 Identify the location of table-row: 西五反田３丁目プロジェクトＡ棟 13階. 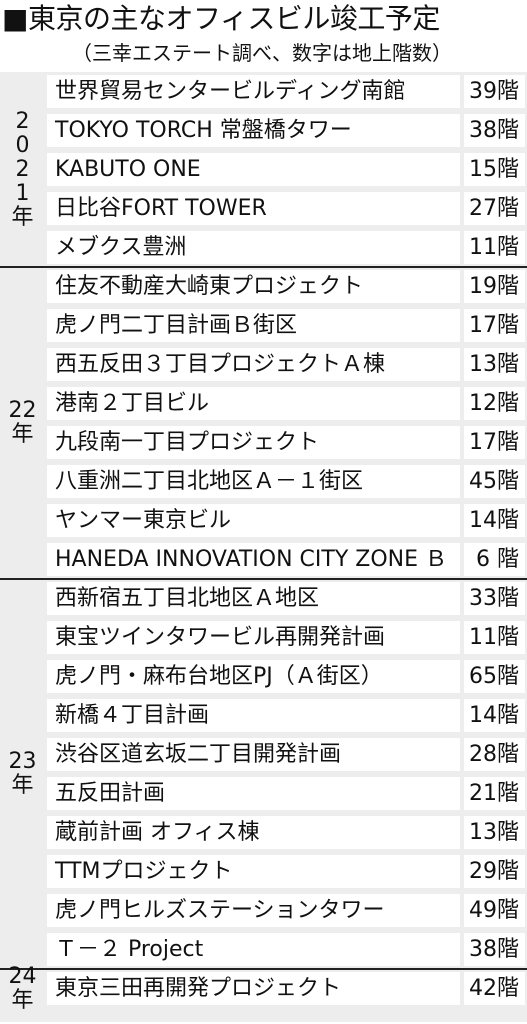
(286, 364).